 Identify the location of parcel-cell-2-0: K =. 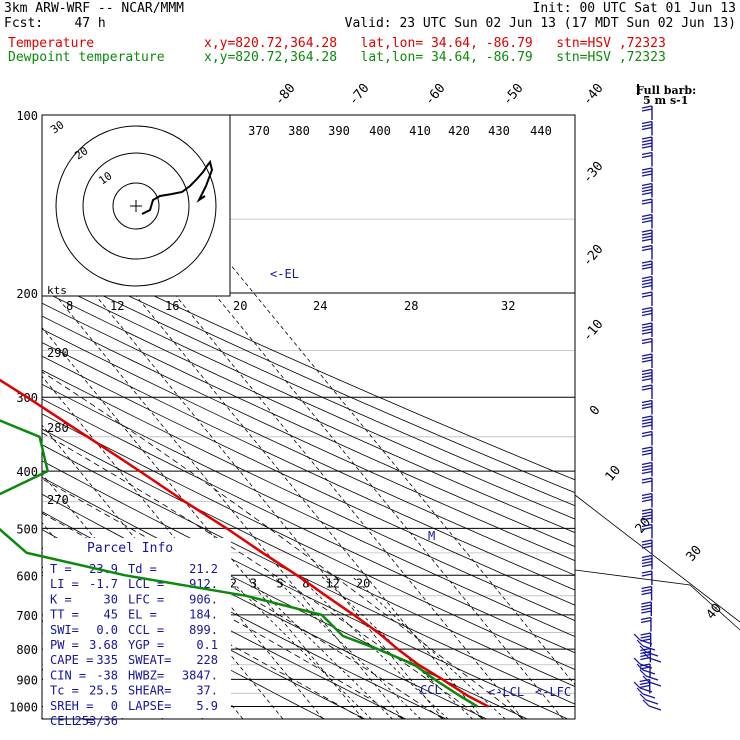
(61, 599).